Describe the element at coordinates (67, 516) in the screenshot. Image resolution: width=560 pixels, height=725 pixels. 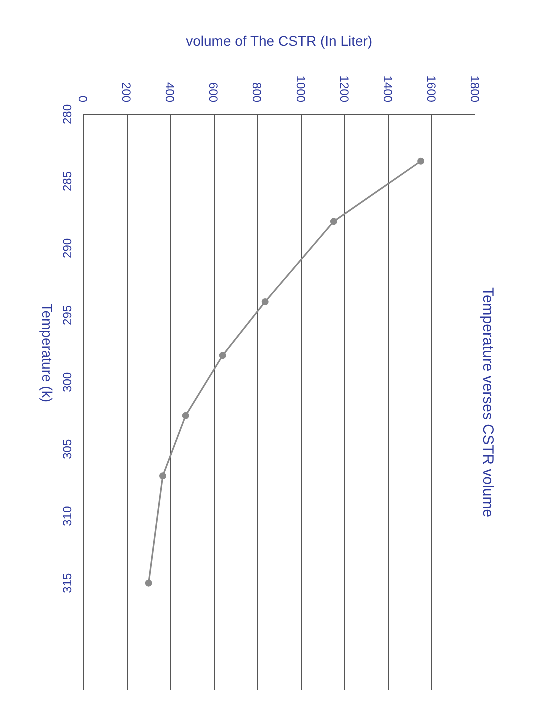
I see `y-tick-label: 310` at that location.